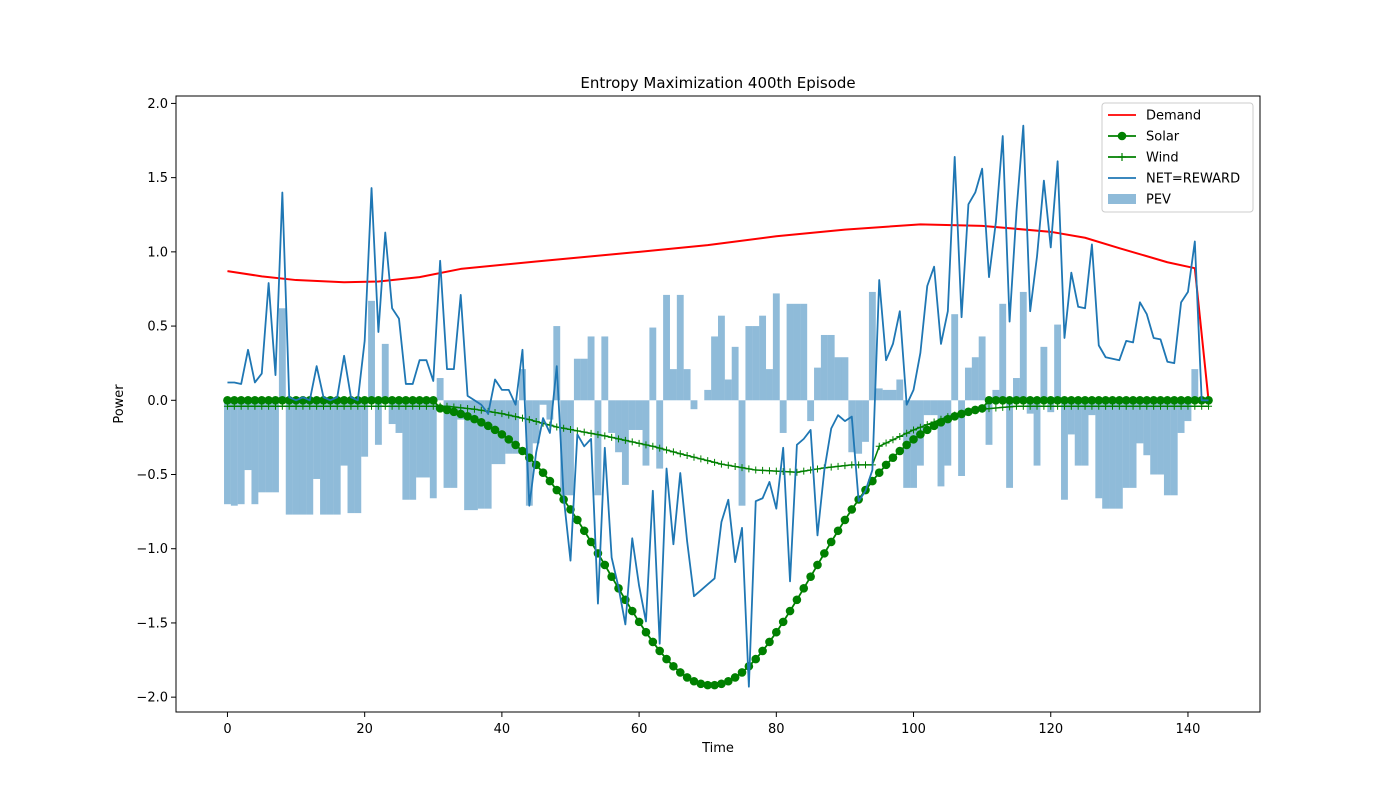 The width and height of the screenshot is (1400, 804). I want to click on y-tick-label: 0.5, so click(157, 327).